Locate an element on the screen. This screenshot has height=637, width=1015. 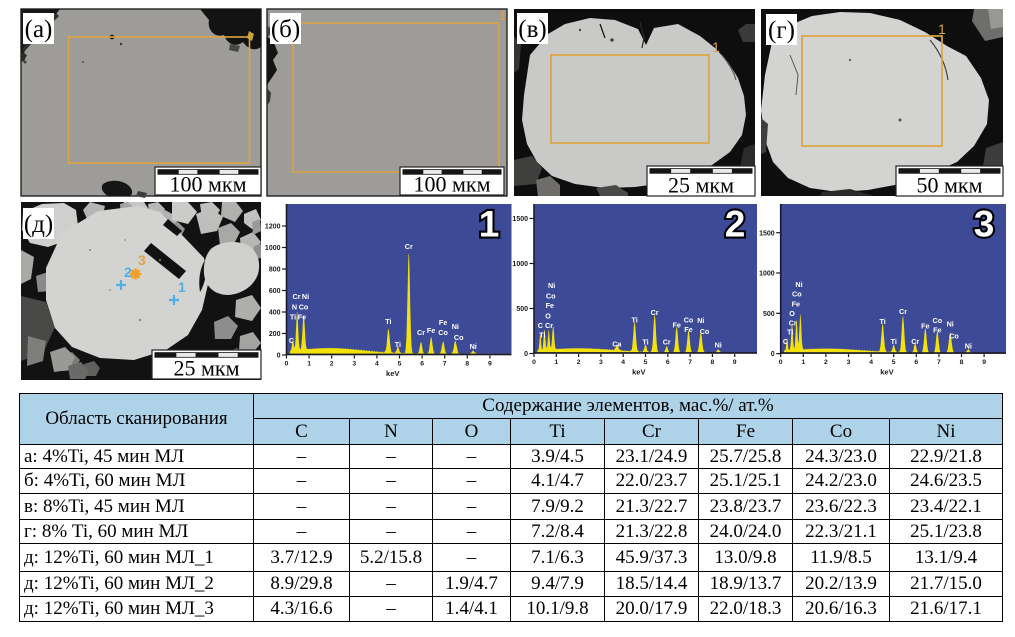
svg-text: 800 is located at coordinates (275, 270).